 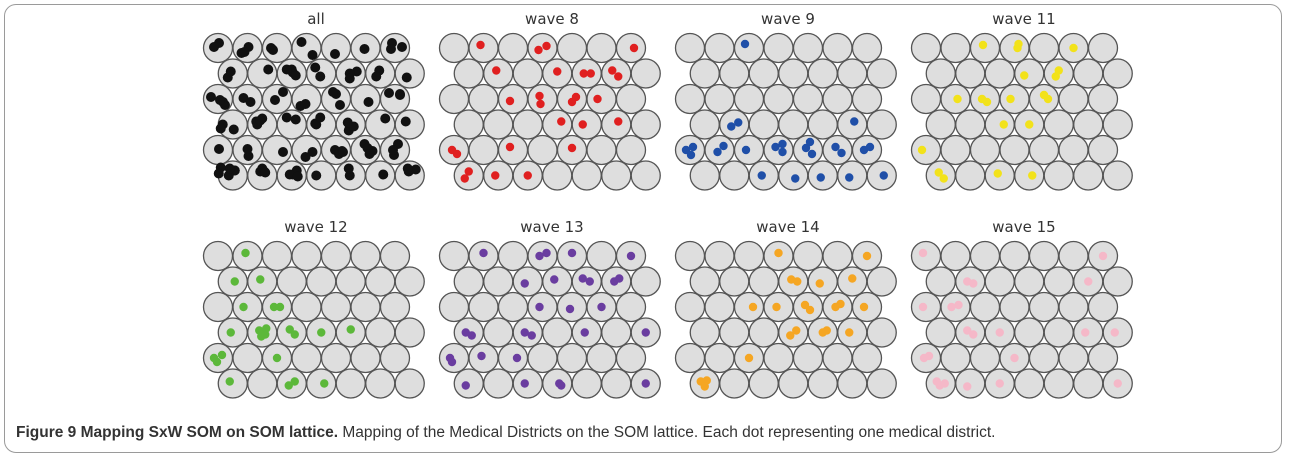 What do you see at coordinates (552, 105) in the screenshot?
I see `panel-wave-8: wave 8` at bounding box center [552, 105].